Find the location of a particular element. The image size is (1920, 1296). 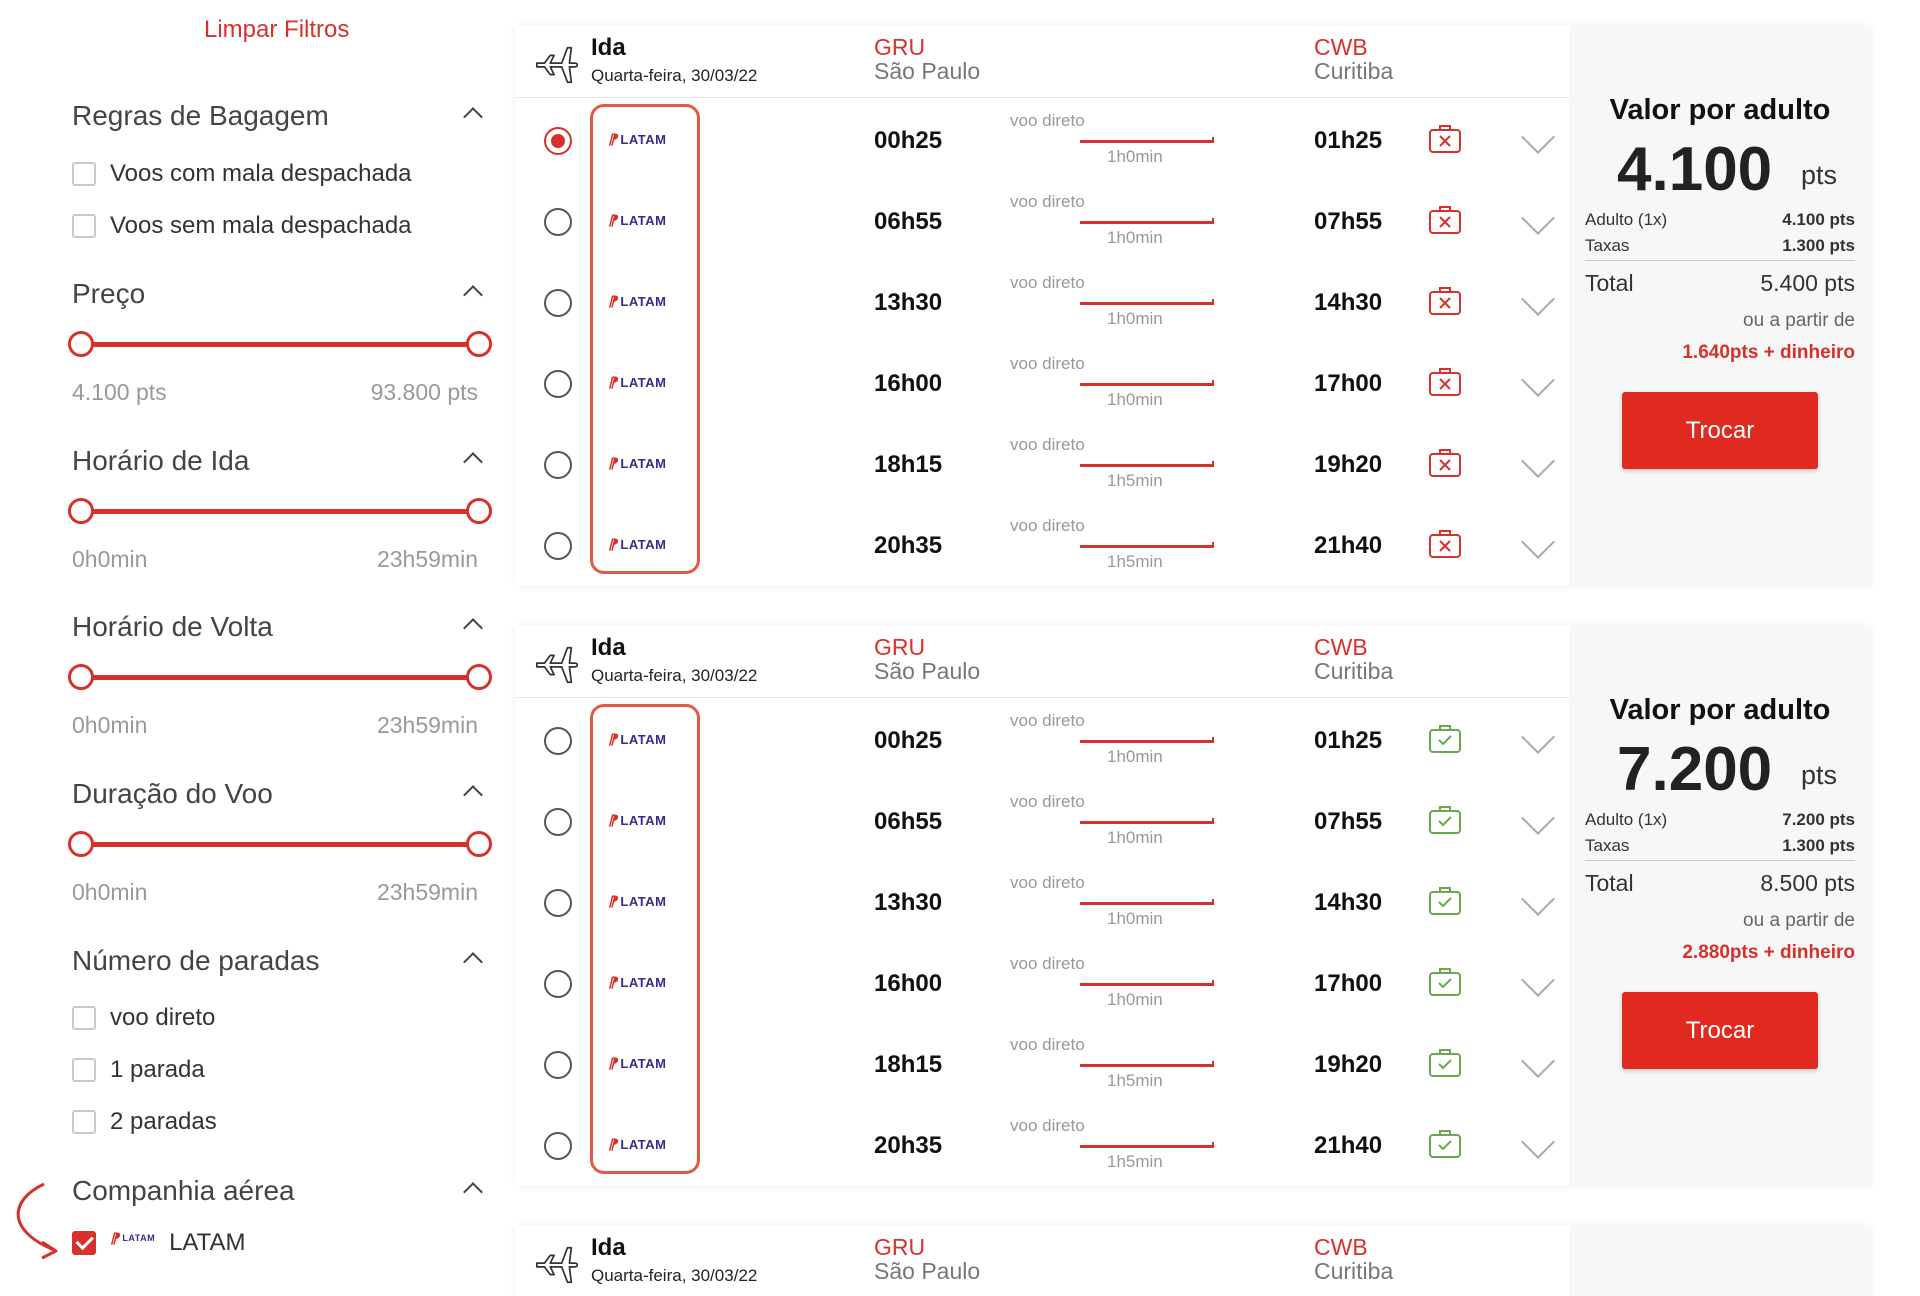

checkbox-checked is located at coordinates (84, 1243).